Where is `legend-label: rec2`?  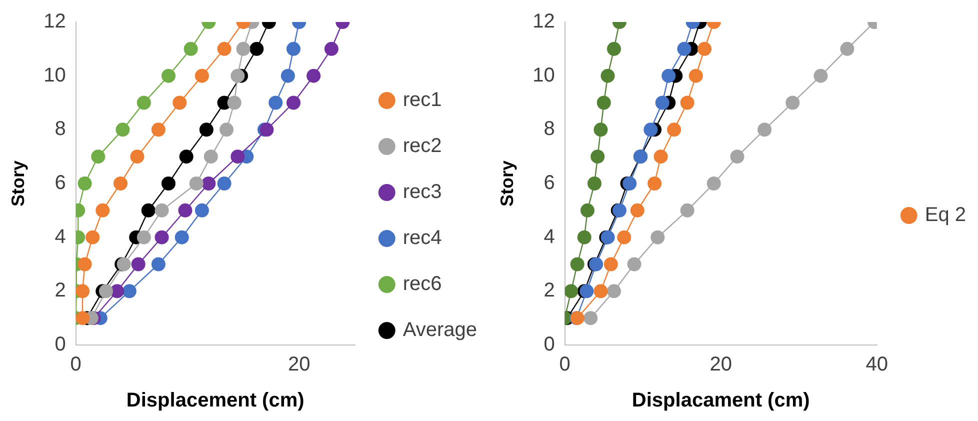
legend-label: rec2 is located at coordinates (422, 146).